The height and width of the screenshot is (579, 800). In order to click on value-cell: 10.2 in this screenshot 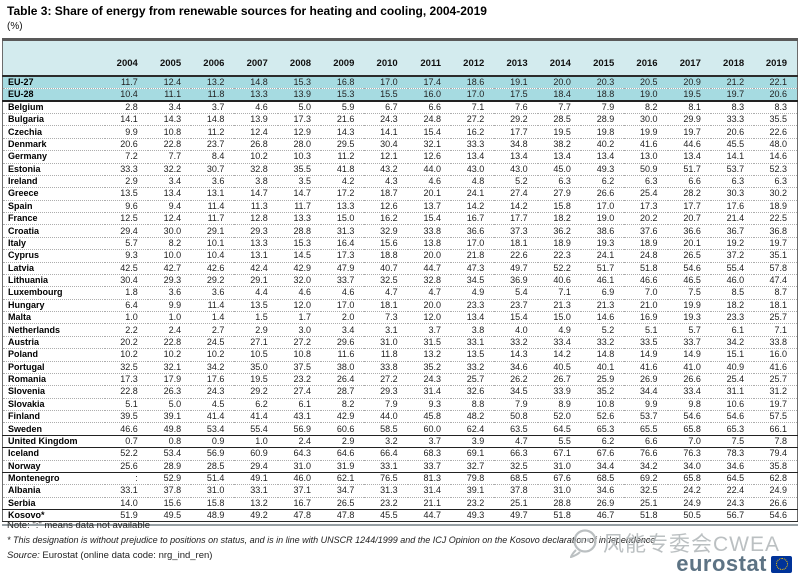, I will do `click(215, 354)`.